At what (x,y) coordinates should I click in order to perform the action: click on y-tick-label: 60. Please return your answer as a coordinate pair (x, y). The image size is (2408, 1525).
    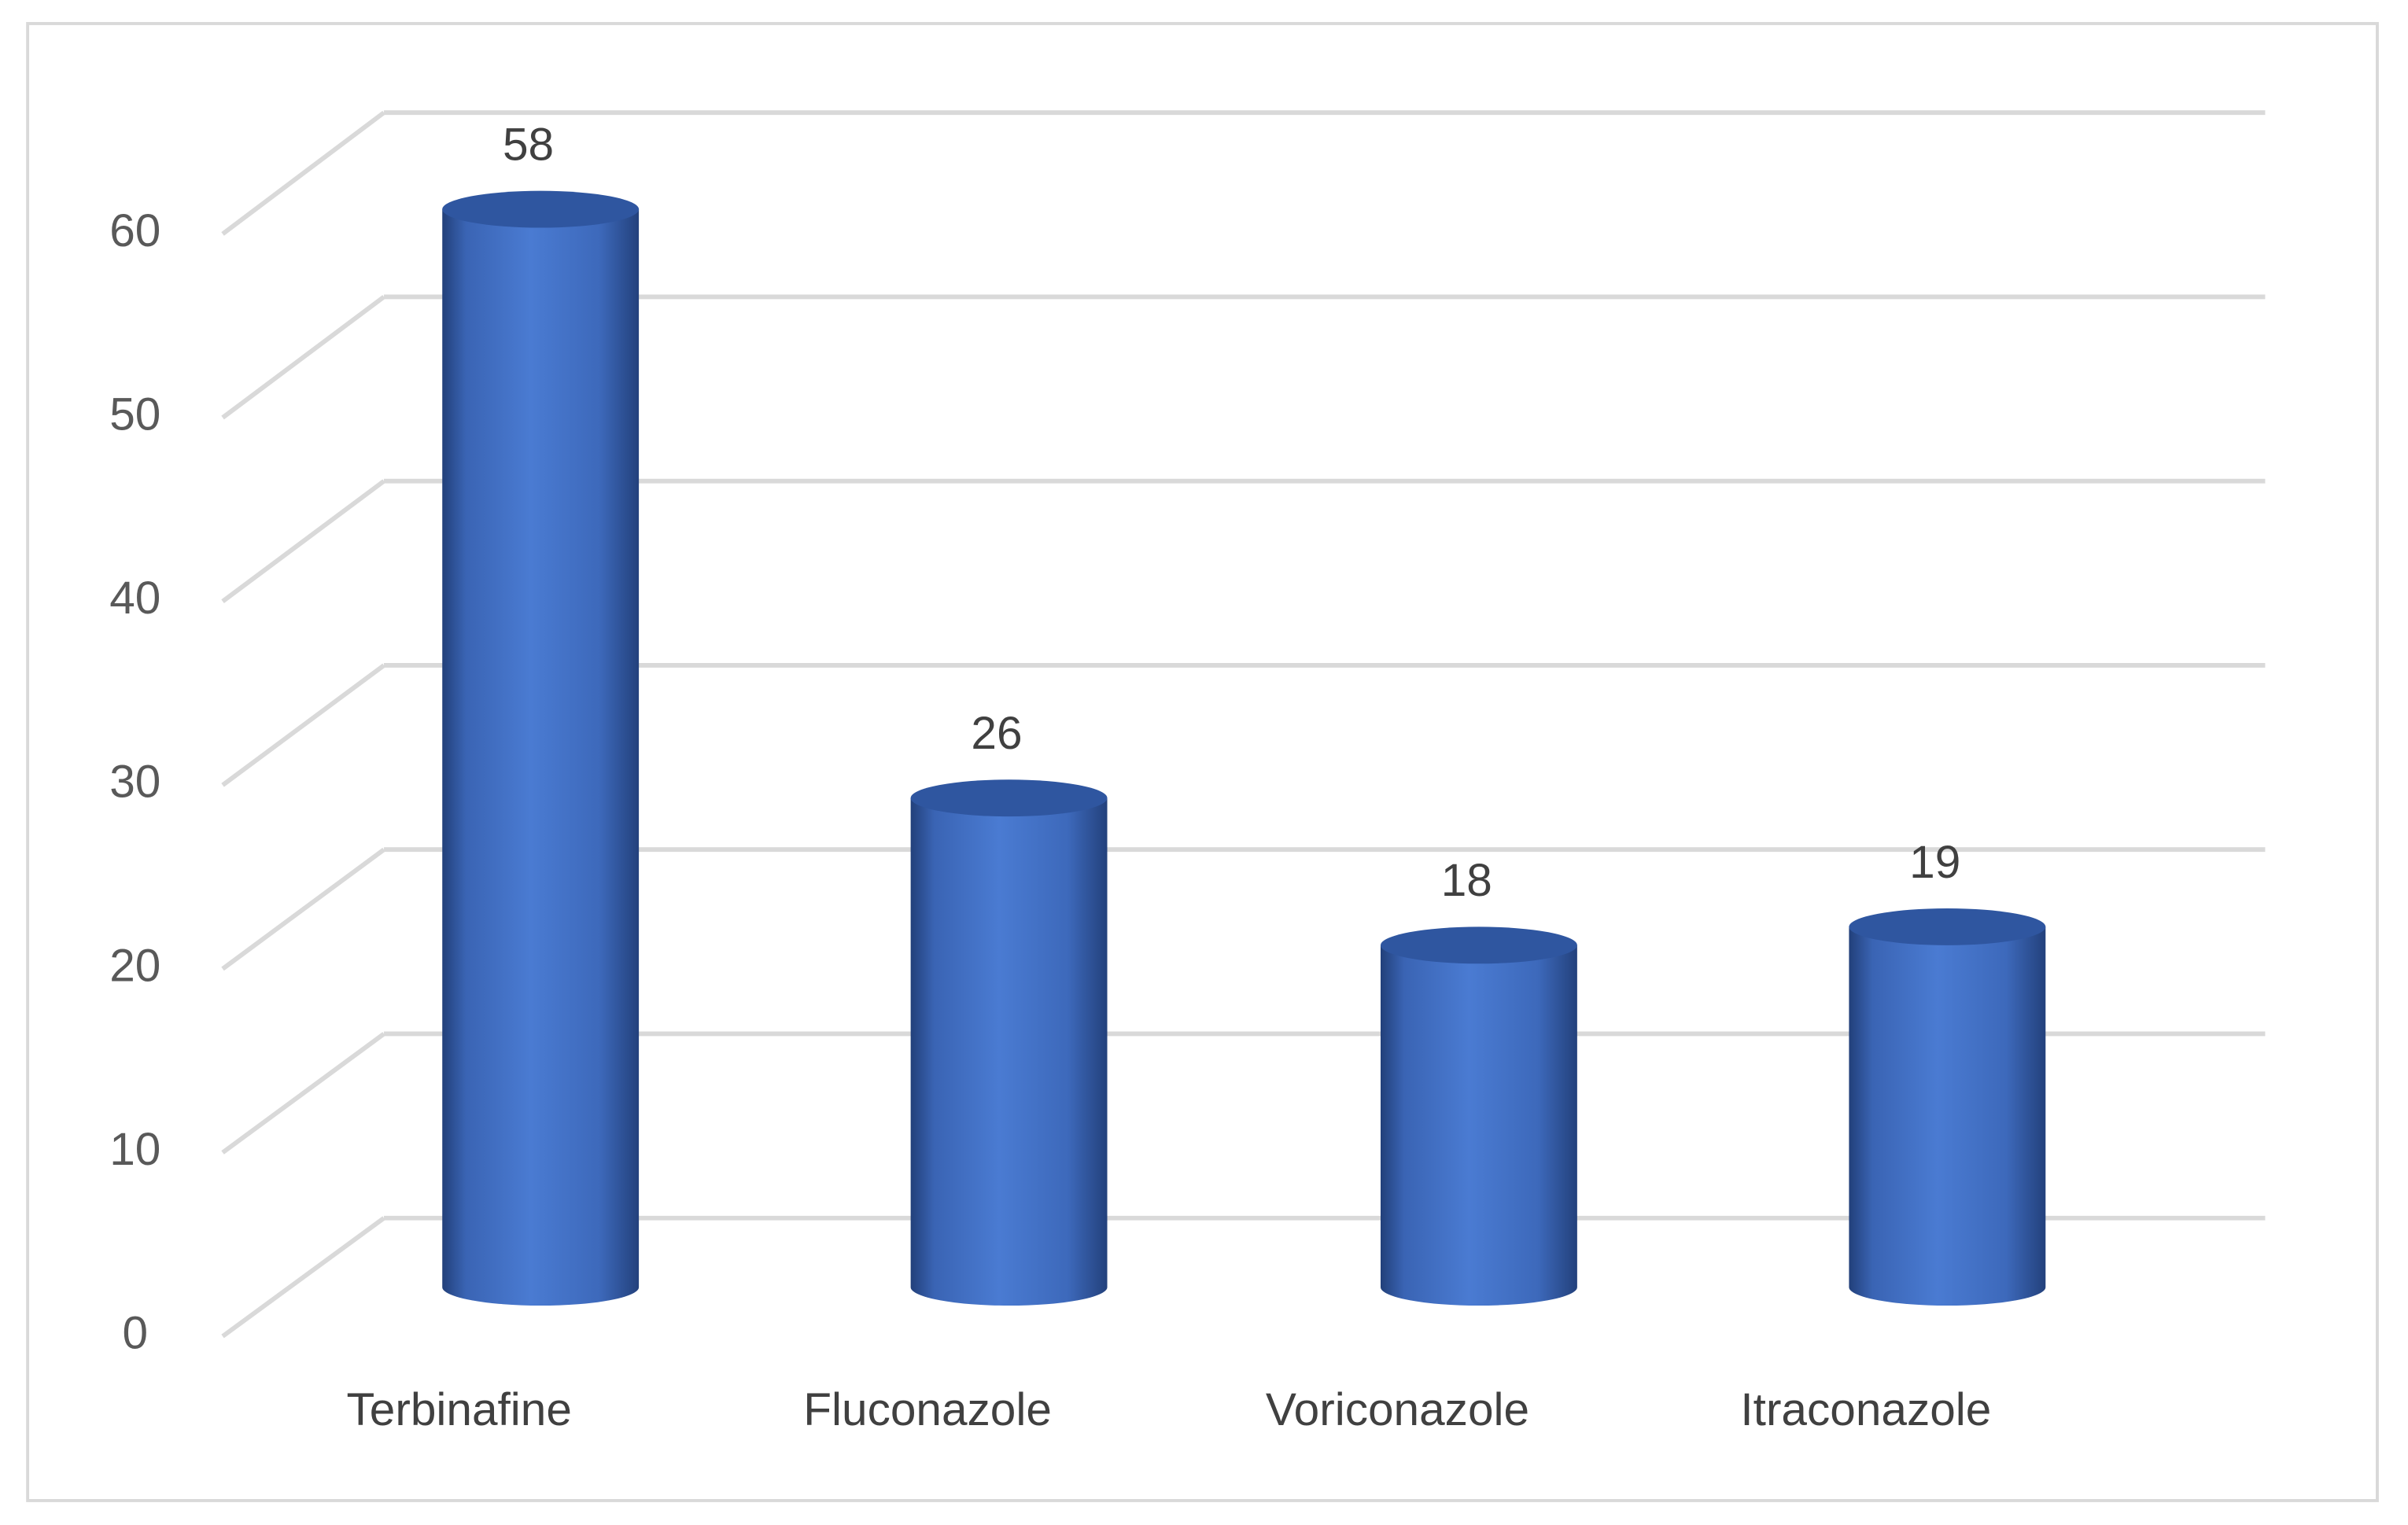
    Looking at the image, I should click on (135, 231).